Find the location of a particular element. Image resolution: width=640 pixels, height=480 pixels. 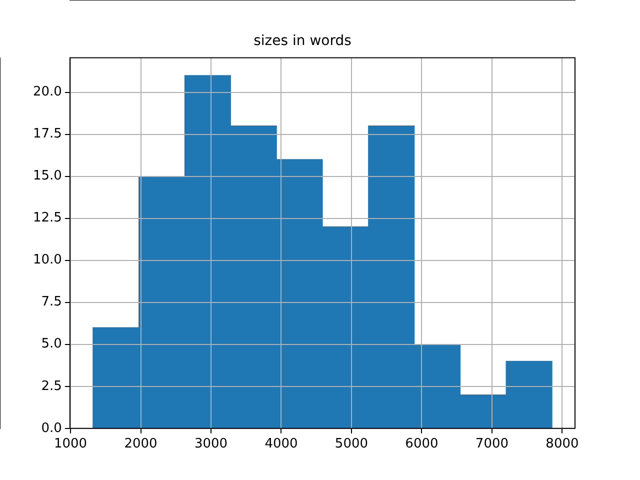

x-tick-label: 1000 is located at coordinates (71, 444).